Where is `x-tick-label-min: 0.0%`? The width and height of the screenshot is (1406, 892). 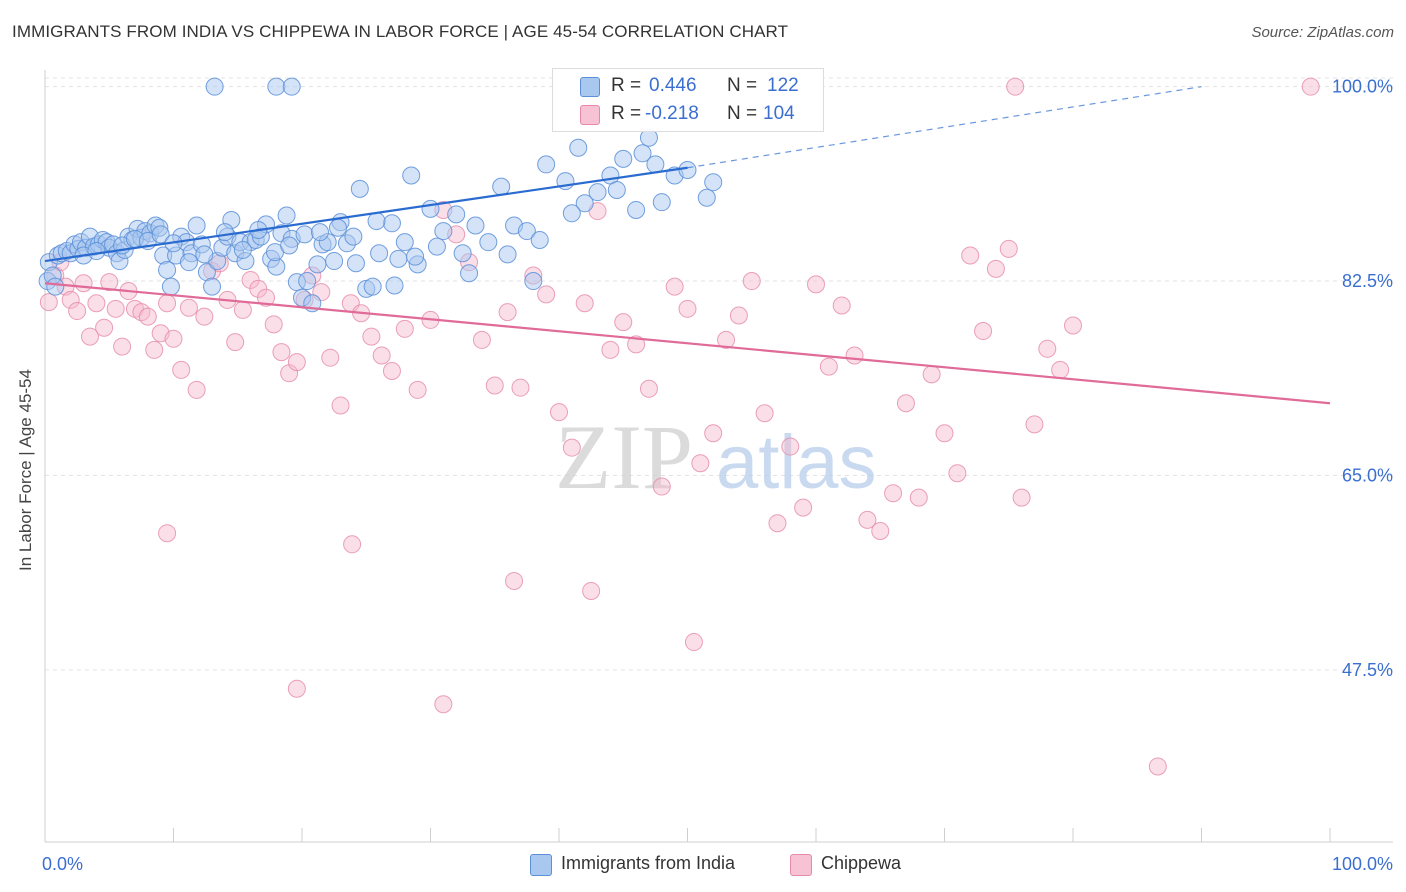
x-tick-label-min: 0.0% is located at coordinates (62, 864).